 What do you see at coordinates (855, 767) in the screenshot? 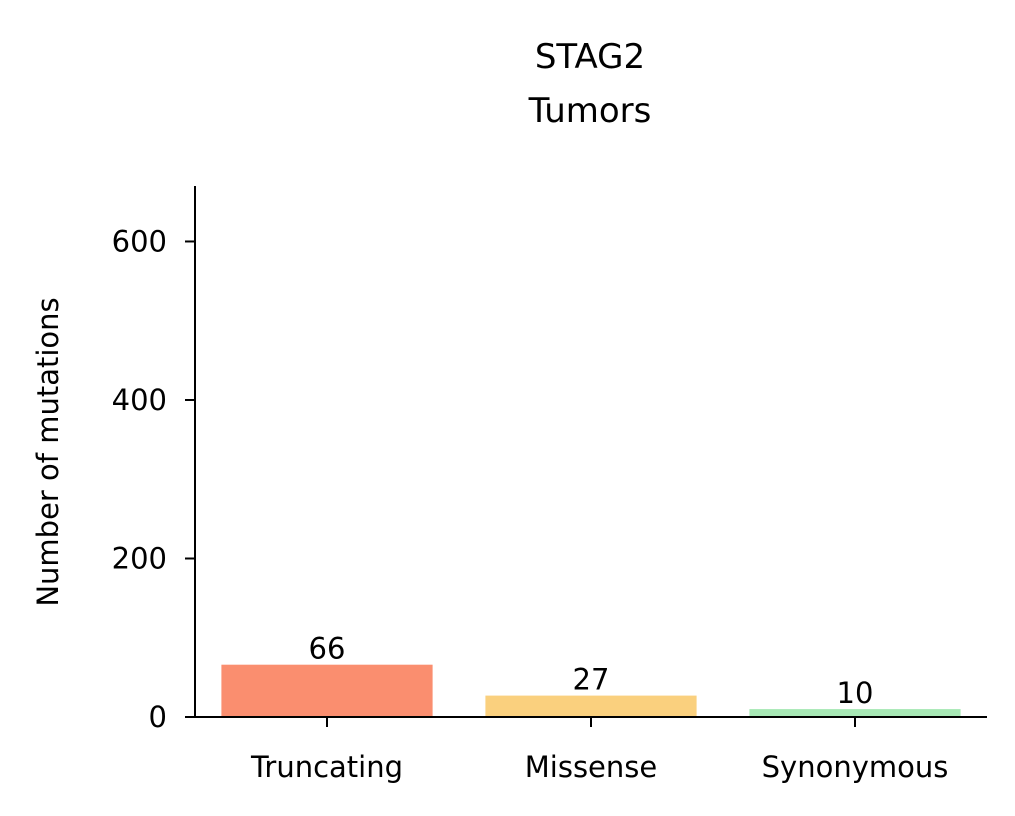
I see `x-tick-label: Synonymous` at bounding box center [855, 767].